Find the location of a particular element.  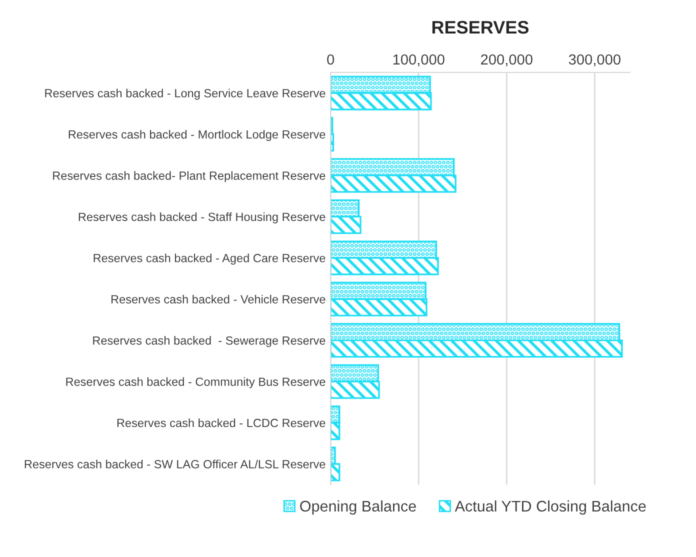

y-tick-label: Reserves cash backed - SW LAG Officer AL/LSL Reserve is located at coordinates (175, 464).